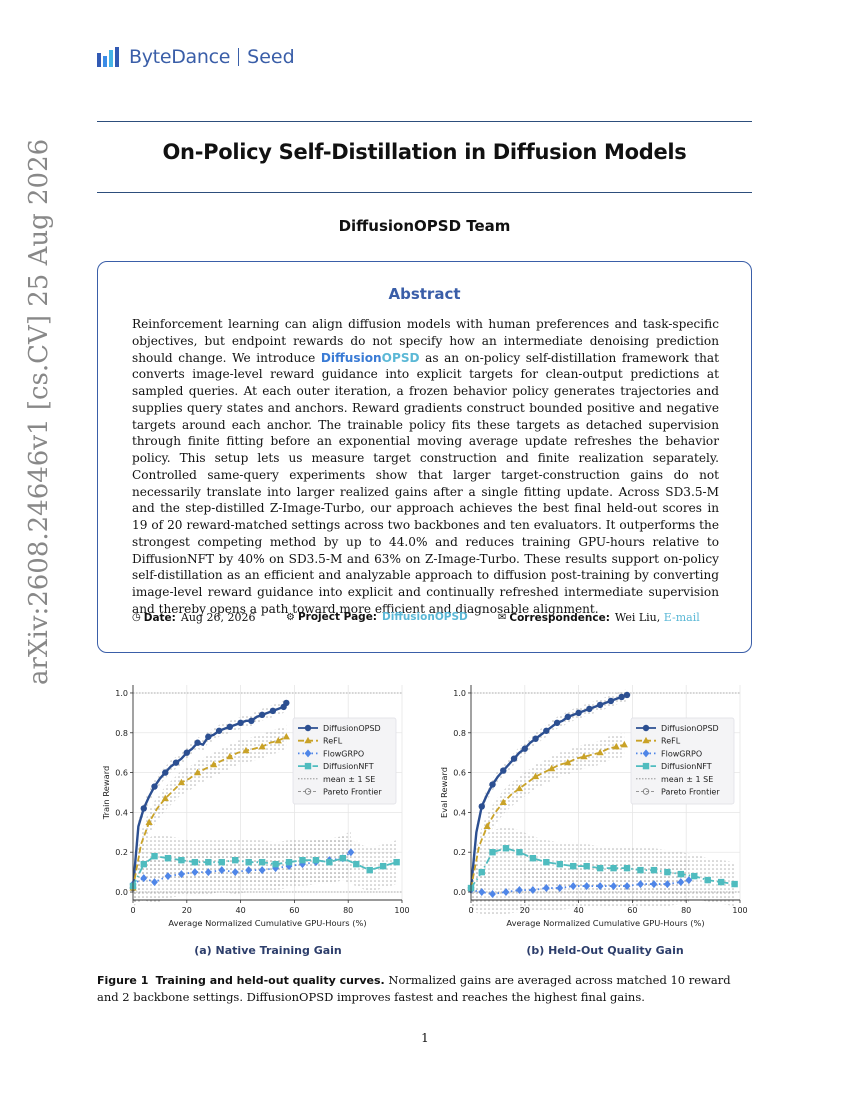 The image size is (850, 1100). Describe the element at coordinates (681, 753) in the screenshot. I see `legend-label-2: FlowGRPO` at that location.